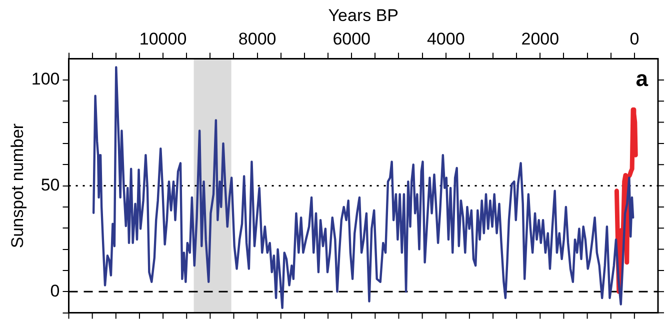  What do you see at coordinates (50, 184) in the screenshot?
I see `y-tick-label: 50` at bounding box center [50, 184].